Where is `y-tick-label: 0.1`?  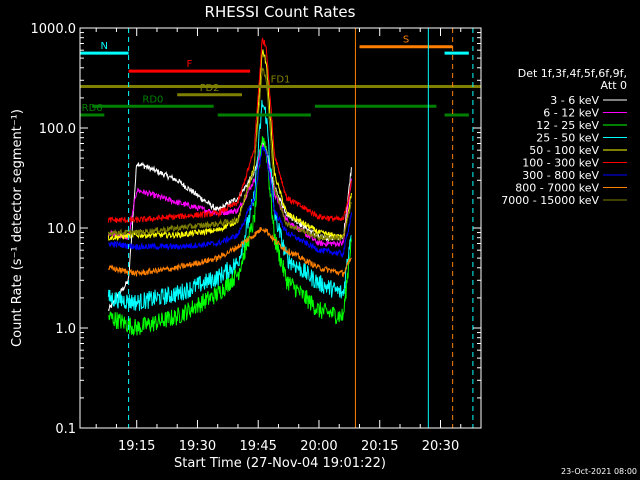
y-tick-label: 0.1 is located at coordinates (65, 429).